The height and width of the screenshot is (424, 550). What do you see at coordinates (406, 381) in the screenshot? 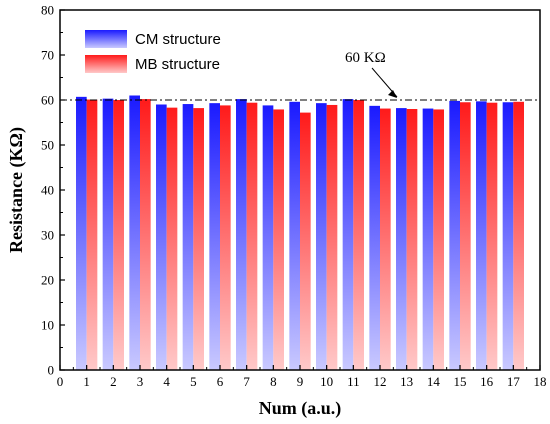
I see `x-tick-label-13: 13` at bounding box center [406, 381].